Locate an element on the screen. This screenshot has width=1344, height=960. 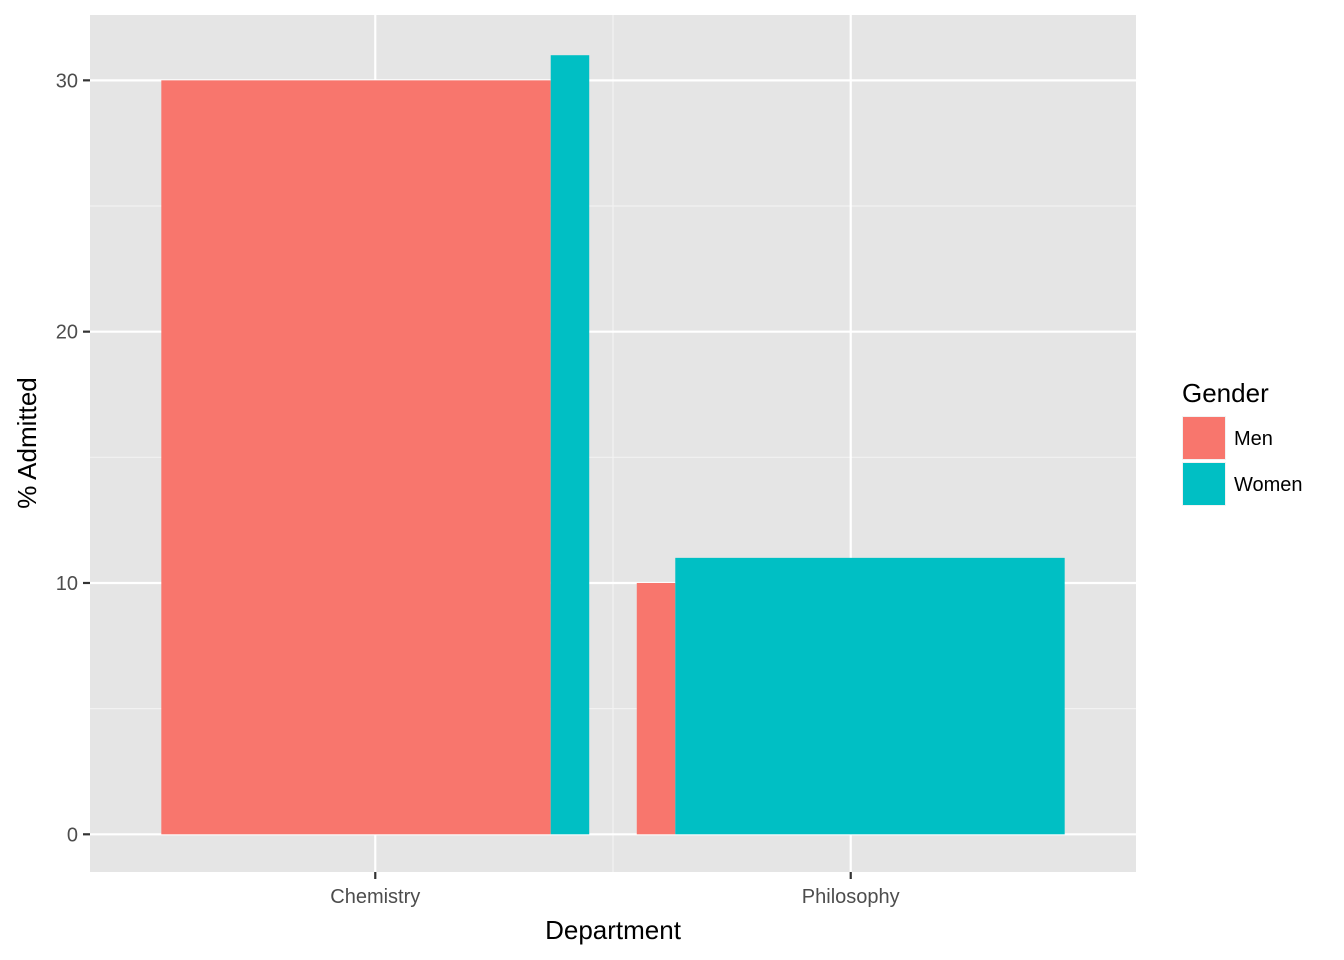
y-tick-label: 0 is located at coordinates (72, 835).